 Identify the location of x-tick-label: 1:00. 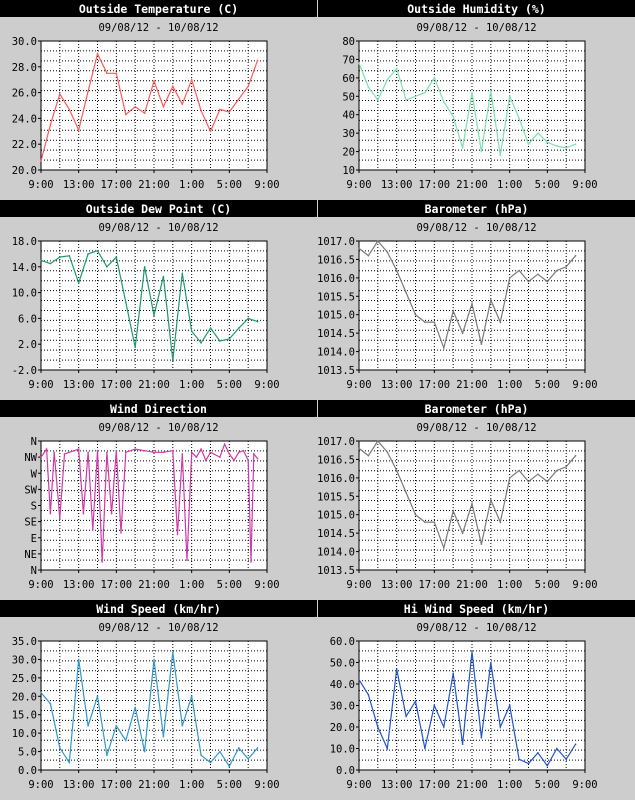
(191, 585).